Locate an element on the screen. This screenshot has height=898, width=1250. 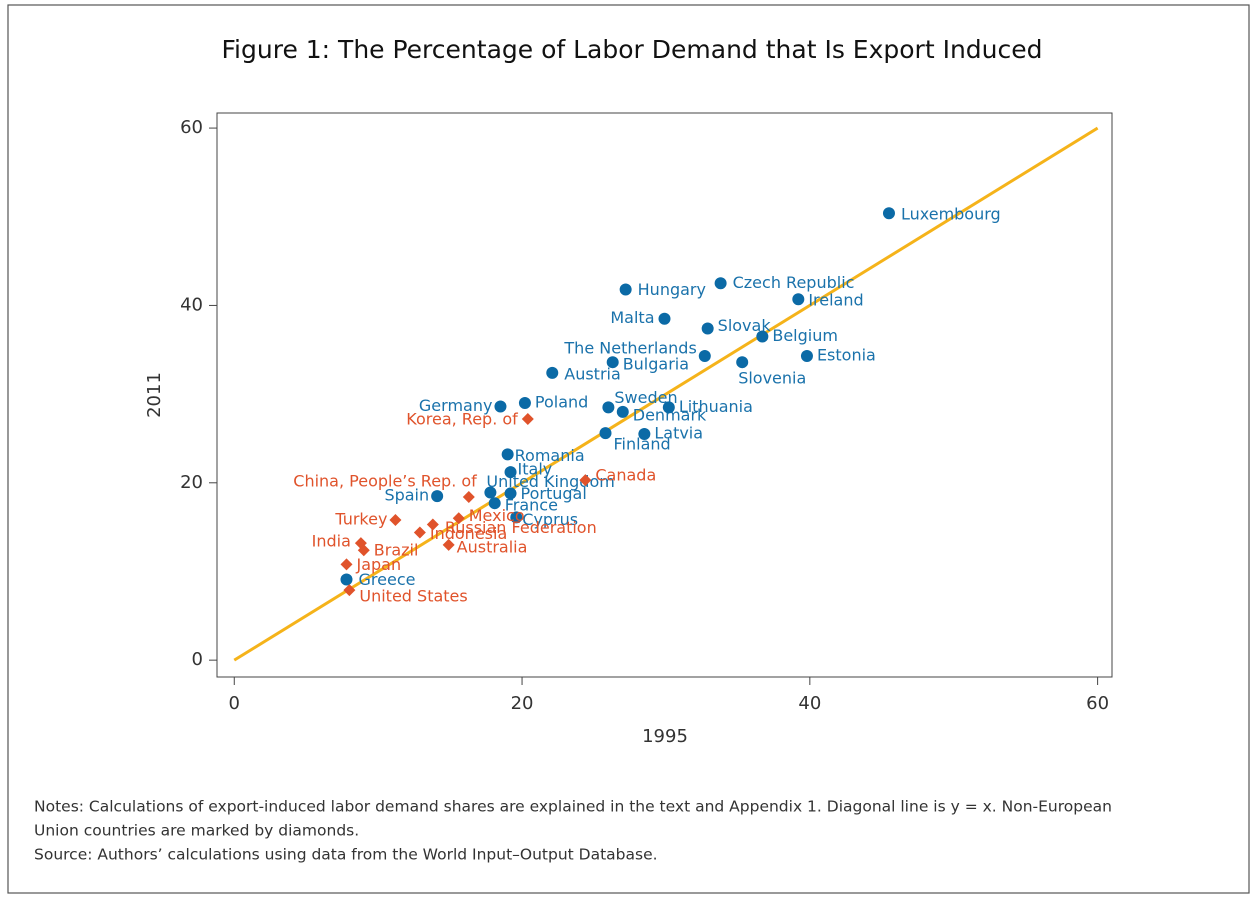
x-tick-label: 0 is located at coordinates (234, 703).